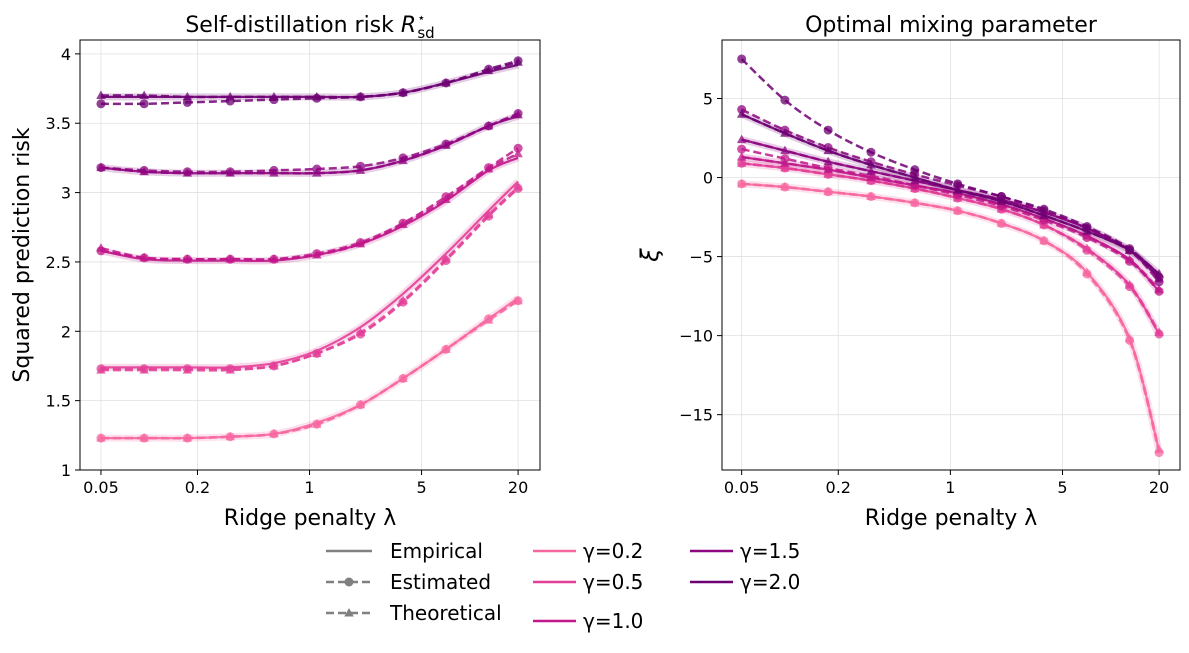 The image size is (1189, 653). I want to click on y-tick-label: 3, so click(66, 193).